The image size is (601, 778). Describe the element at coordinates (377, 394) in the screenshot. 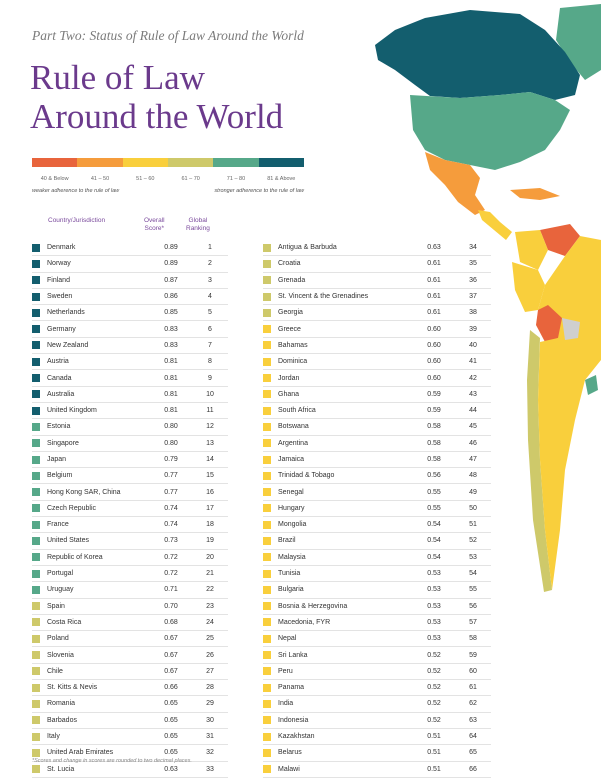

I see `table-row: Ghana 0.59 43` at that location.